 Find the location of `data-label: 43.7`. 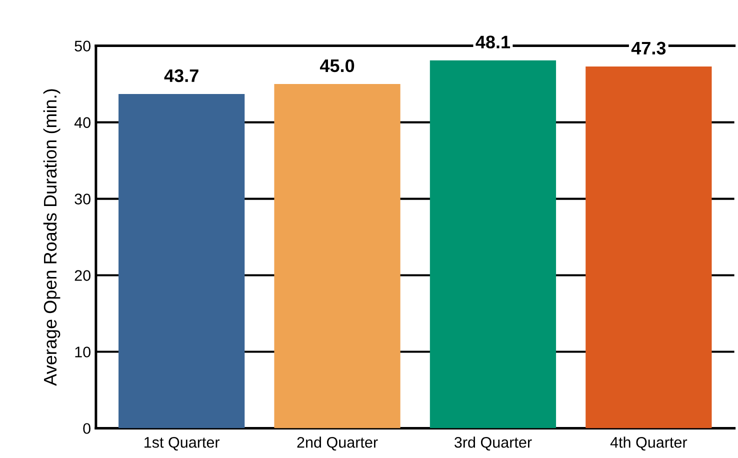

data-label: 43.7 is located at coordinates (181, 75).